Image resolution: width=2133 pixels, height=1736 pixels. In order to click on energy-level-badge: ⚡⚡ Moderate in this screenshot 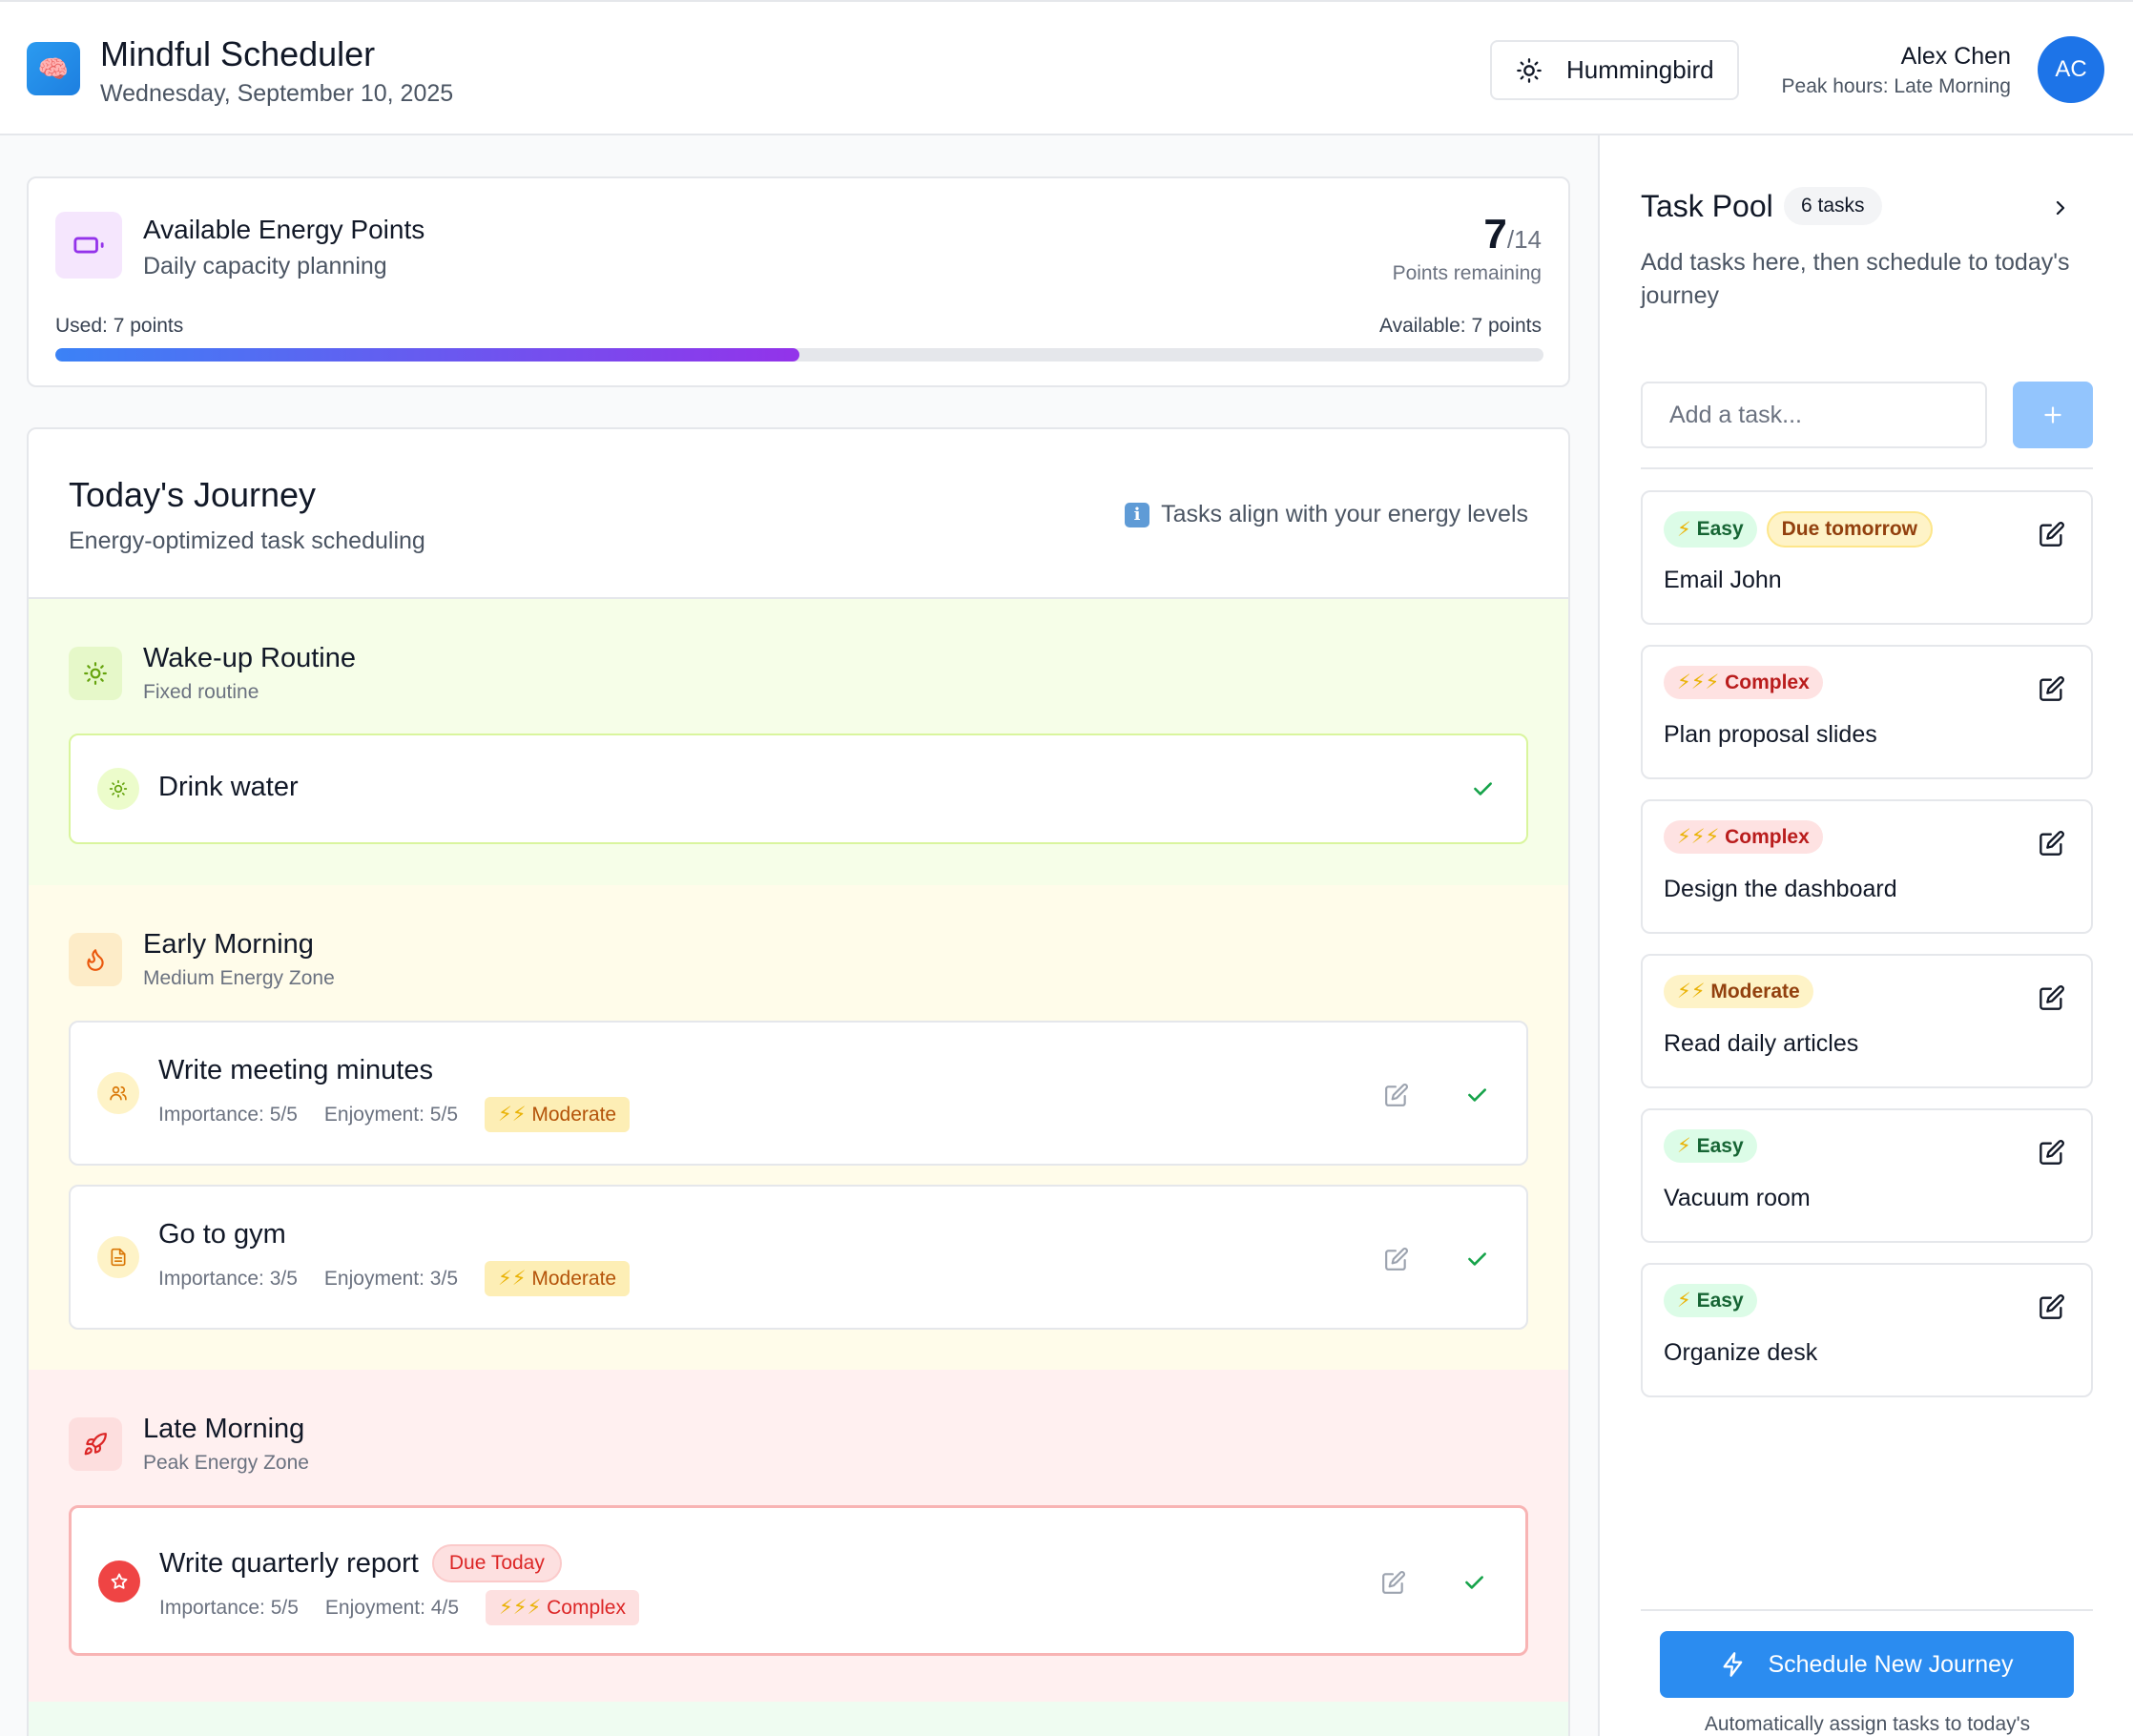, I will do `click(558, 1278)`.